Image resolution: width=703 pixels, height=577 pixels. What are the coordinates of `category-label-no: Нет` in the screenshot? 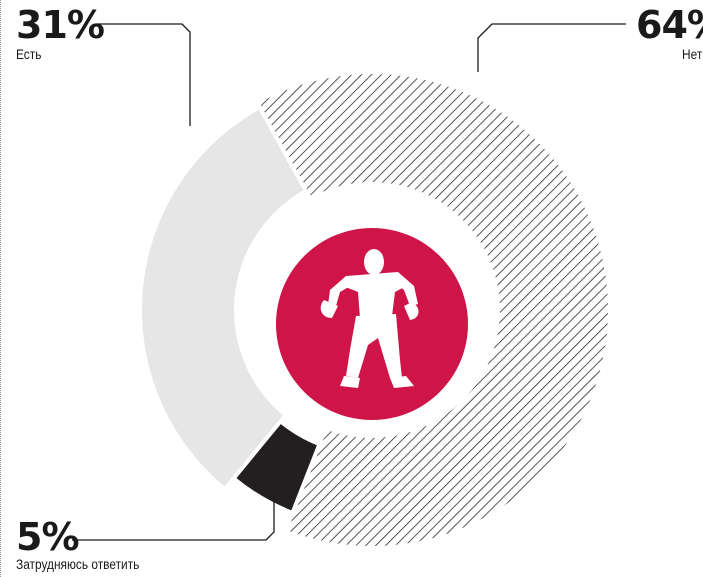 It's located at (692, 54).